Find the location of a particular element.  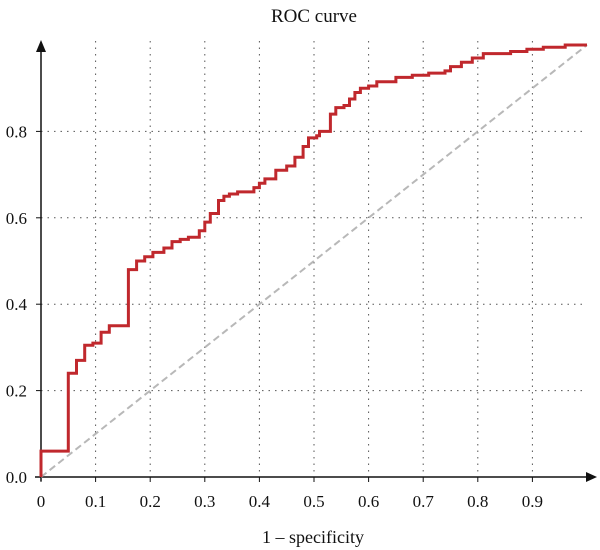

y-tick-label: 0.6 is located at coordinates (16, 218).